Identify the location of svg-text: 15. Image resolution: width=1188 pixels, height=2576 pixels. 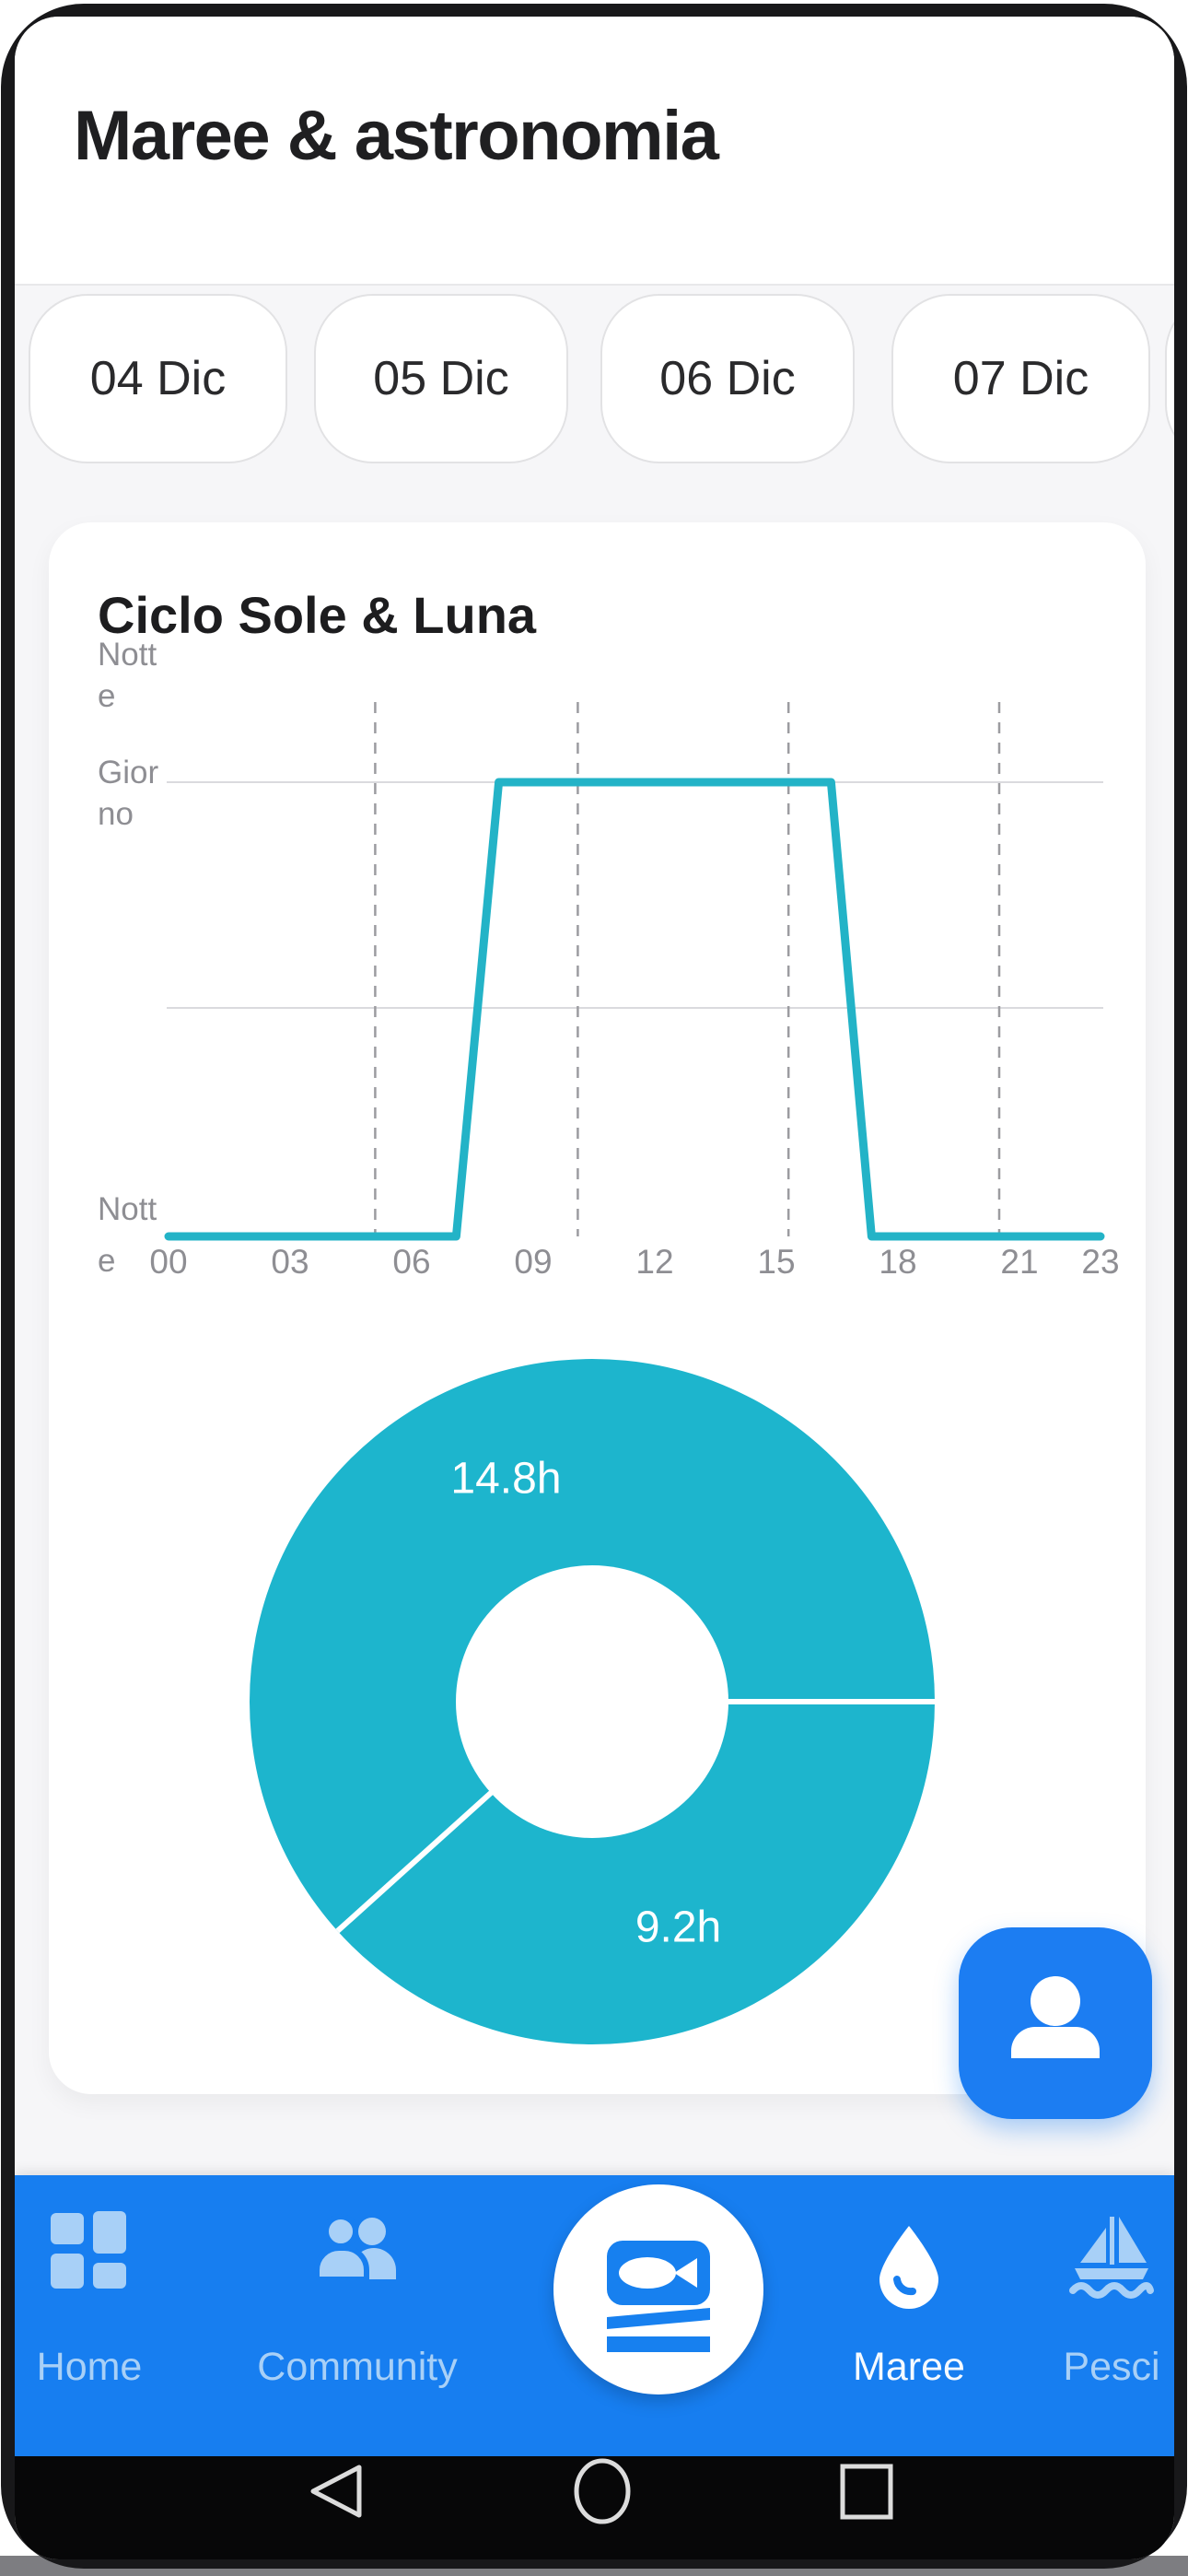
(776, 1262).